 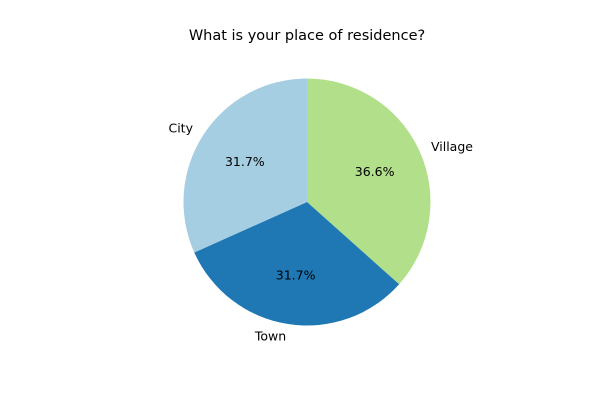 I want to click on pie-slice-city, so click(x=245, y=165).